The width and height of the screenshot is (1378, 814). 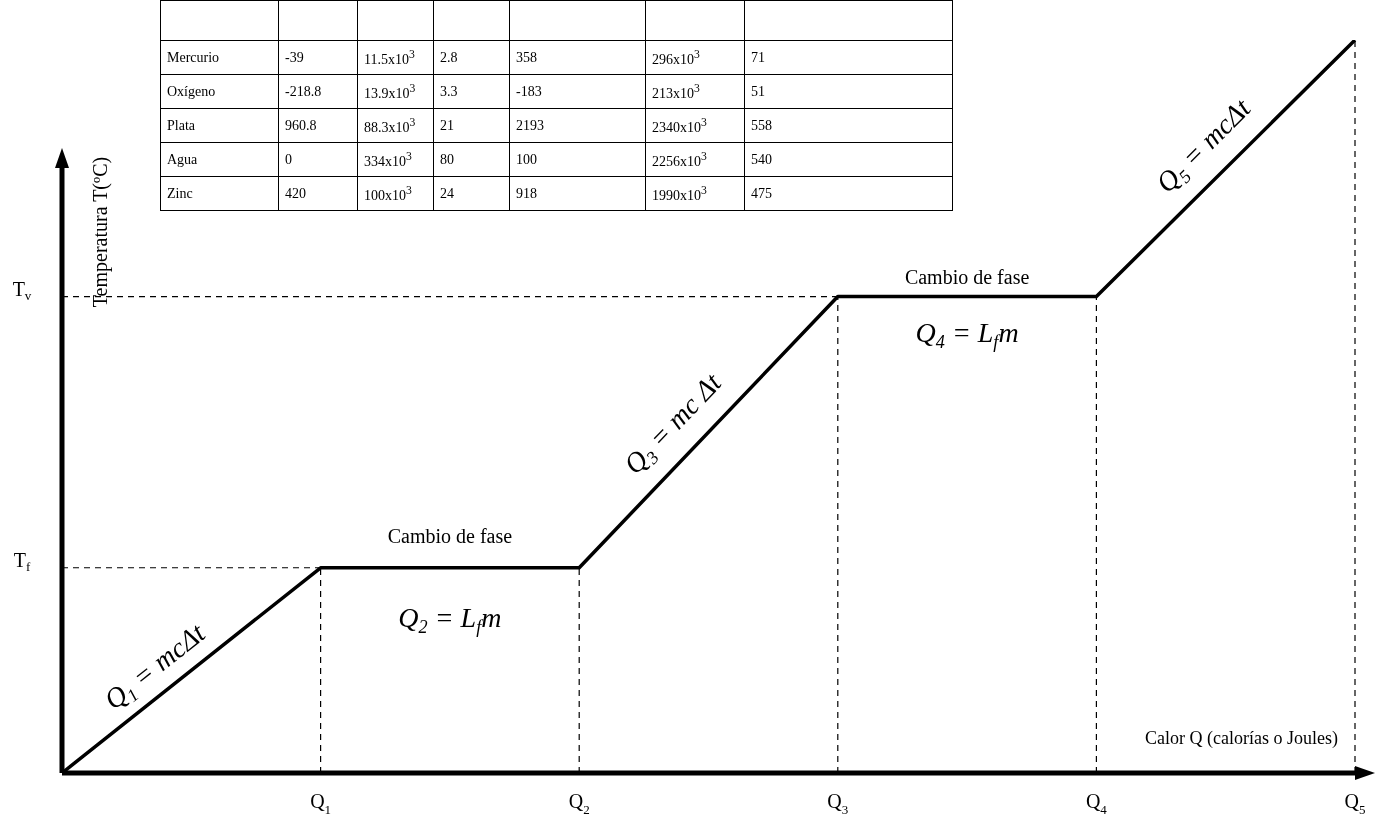 I want to click on annotation: 21, so click(x=471, y=125).